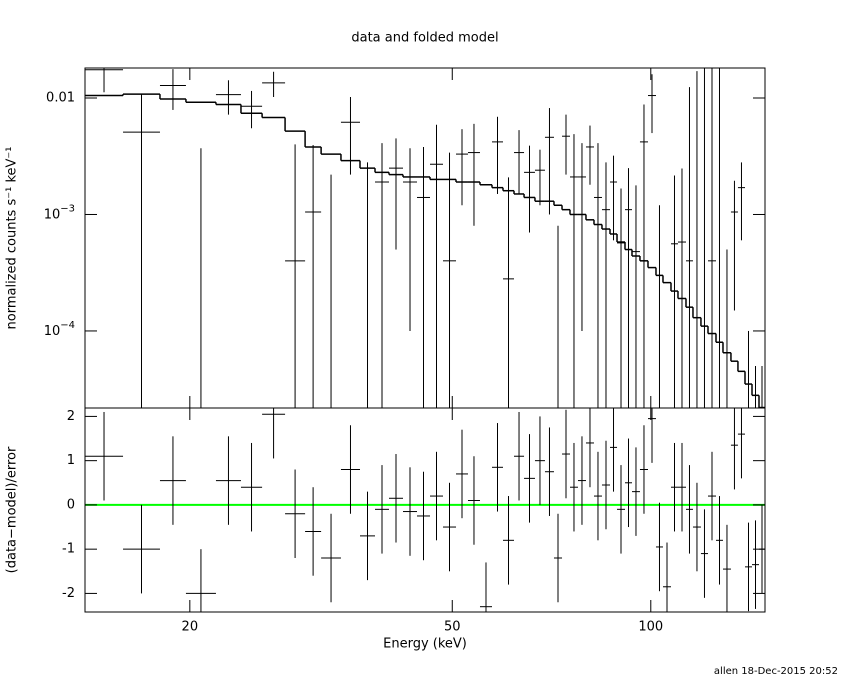 This screenshot has height=680, width=850. What do you see at coordinates (71, 416) in the screenshot?
I see `y-tick-label: 2` at bounding box center [71, 416].